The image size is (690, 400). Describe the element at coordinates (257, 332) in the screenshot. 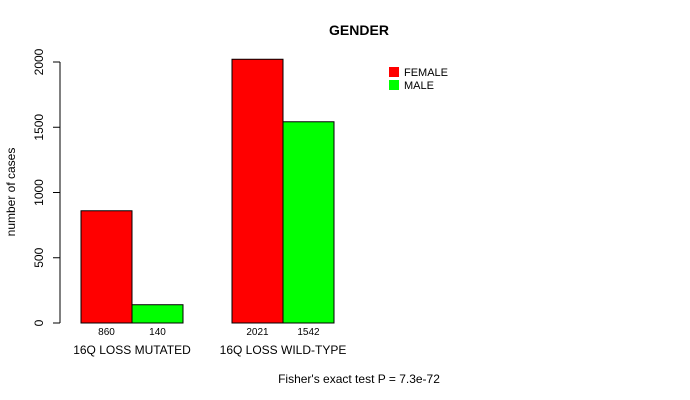

I see `bar-value-label: 2021` at that location.